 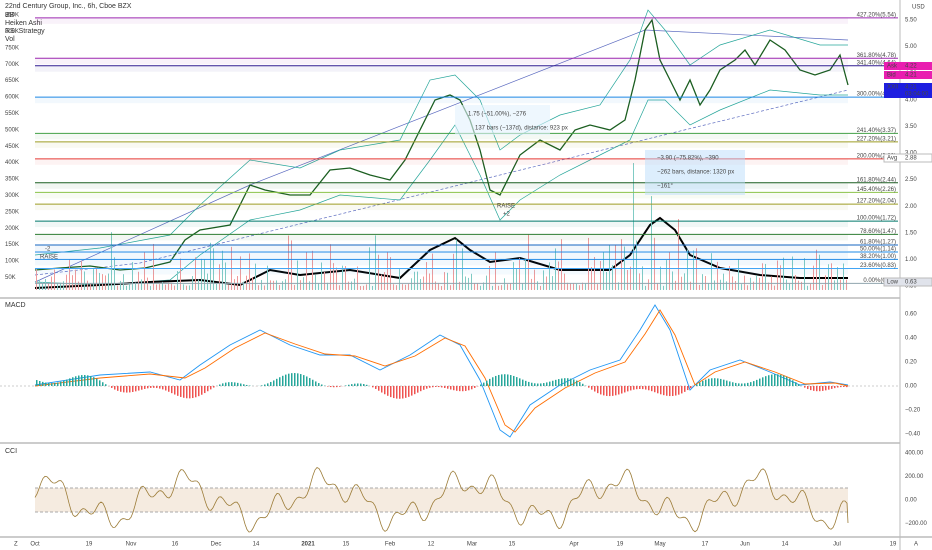 What do you see at coordinates (35, 545) in the screenshot?
I see `time-axis-label: Oct` at bounding box center [35, 545].